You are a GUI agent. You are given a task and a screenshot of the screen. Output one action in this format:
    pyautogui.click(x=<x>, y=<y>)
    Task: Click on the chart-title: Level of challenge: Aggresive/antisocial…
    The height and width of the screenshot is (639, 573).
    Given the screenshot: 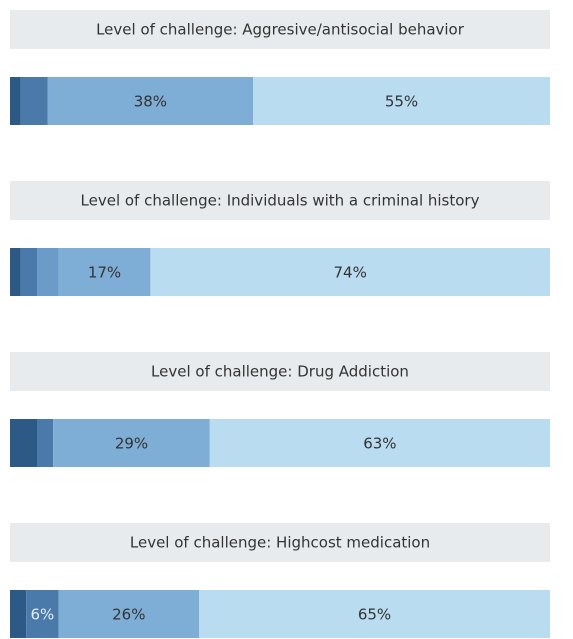 What is the action you would take?
    pyautogui.click(x=280, y=30)
    